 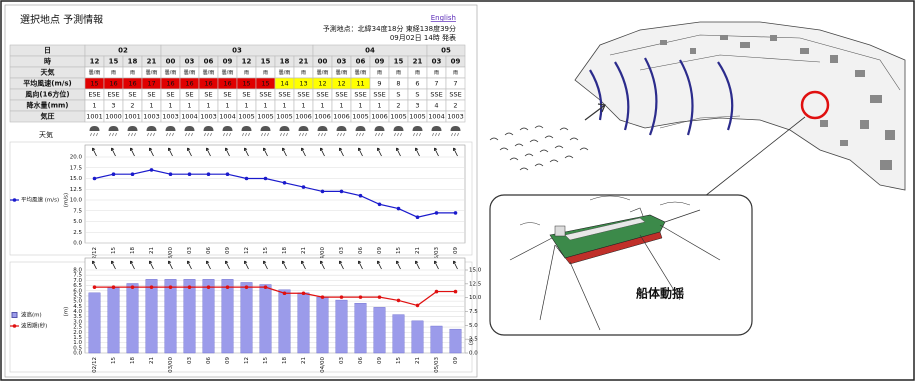 I want to click on wind-speed: 15, so click(x=94, y=84).